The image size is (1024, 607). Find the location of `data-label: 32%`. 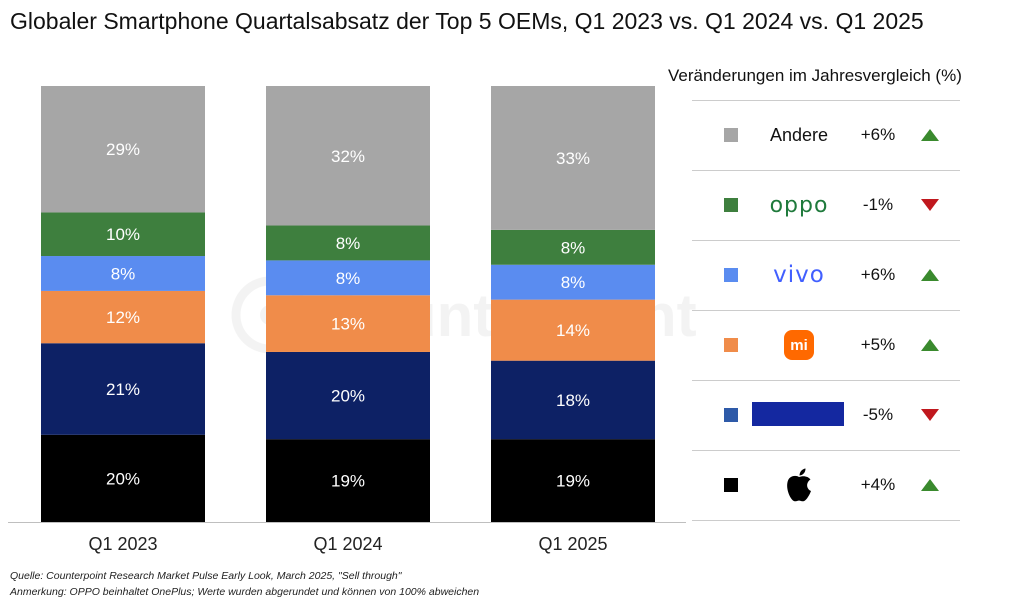

data-label: 32% is located at coordinates (348, 156).